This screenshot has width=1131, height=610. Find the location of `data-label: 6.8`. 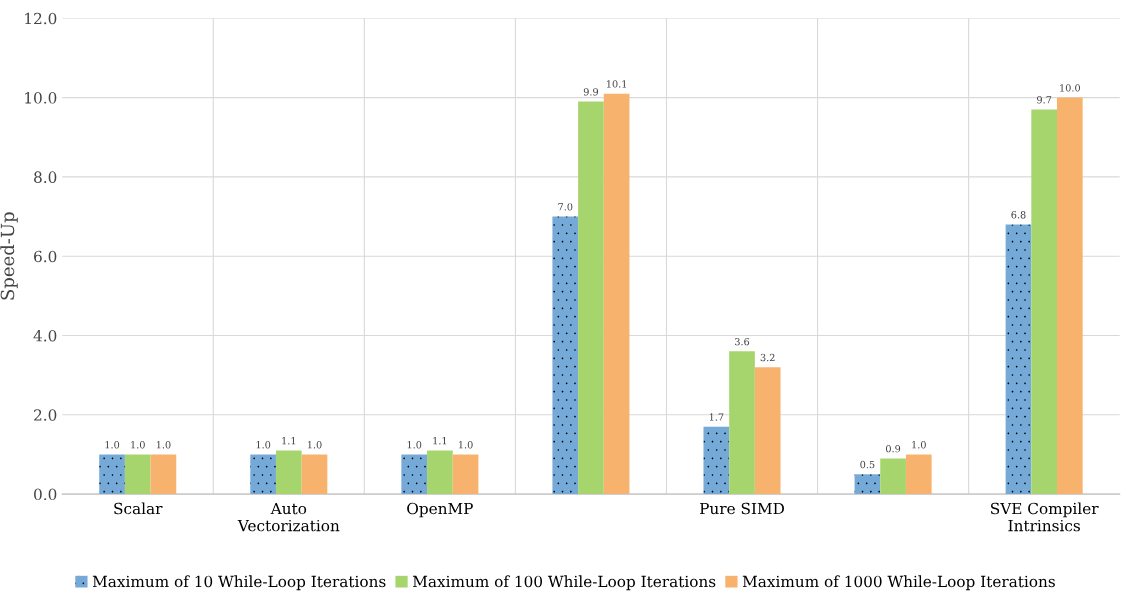

data-label: 6.8 is located at coordinates (1018, 215).